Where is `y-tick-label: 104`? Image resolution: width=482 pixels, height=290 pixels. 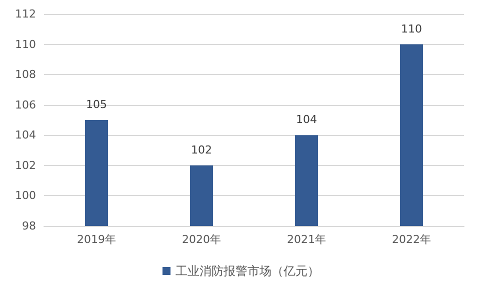
y-tick-label: 104 is located at coordinates (25, 135).